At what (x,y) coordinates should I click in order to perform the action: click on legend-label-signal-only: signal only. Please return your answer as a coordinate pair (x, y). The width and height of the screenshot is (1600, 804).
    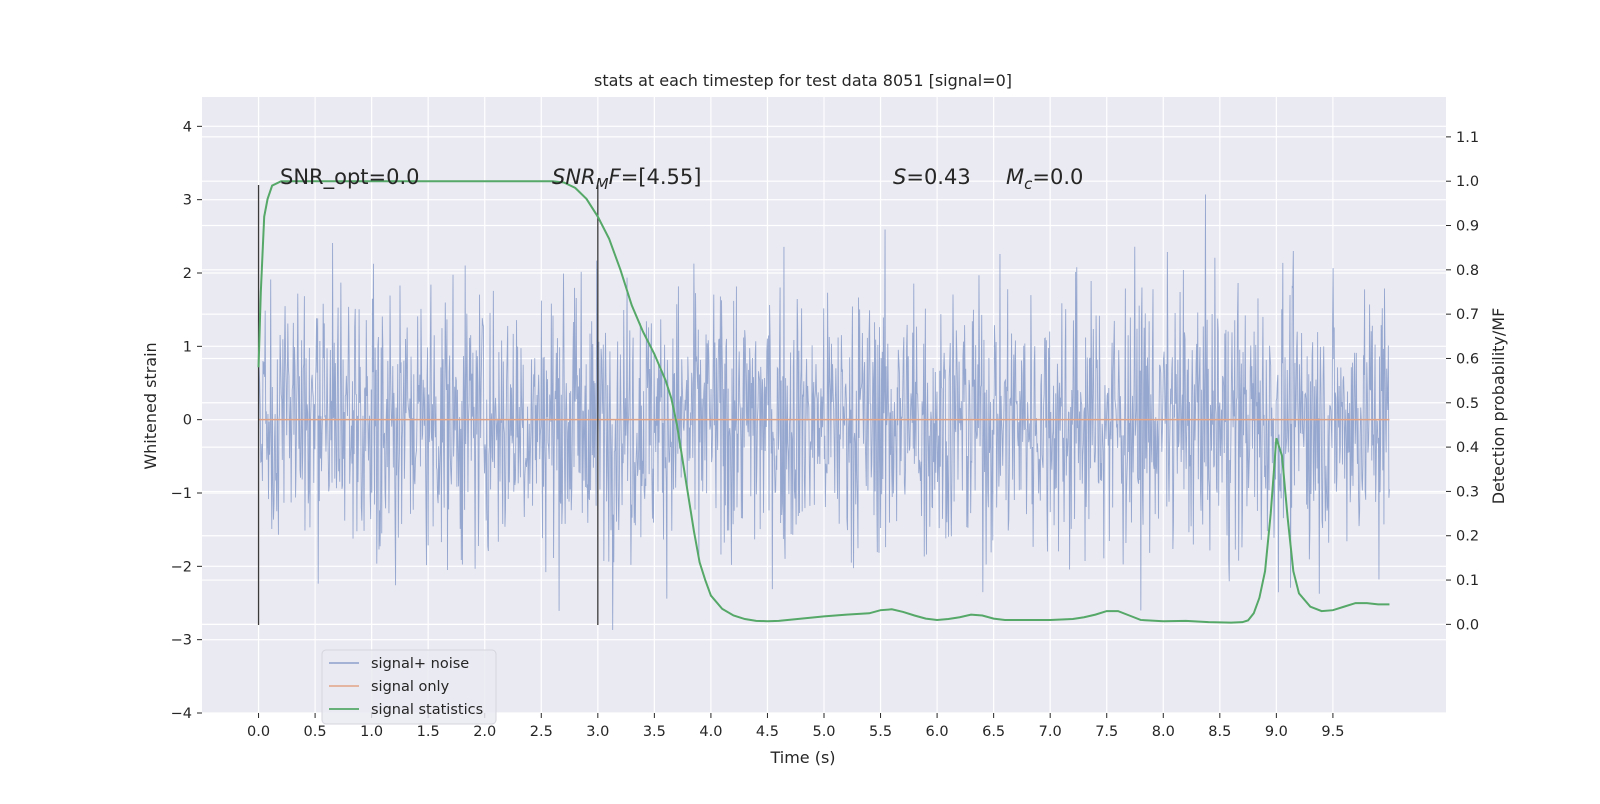
    Looking at the image, I should click on (410, 687).